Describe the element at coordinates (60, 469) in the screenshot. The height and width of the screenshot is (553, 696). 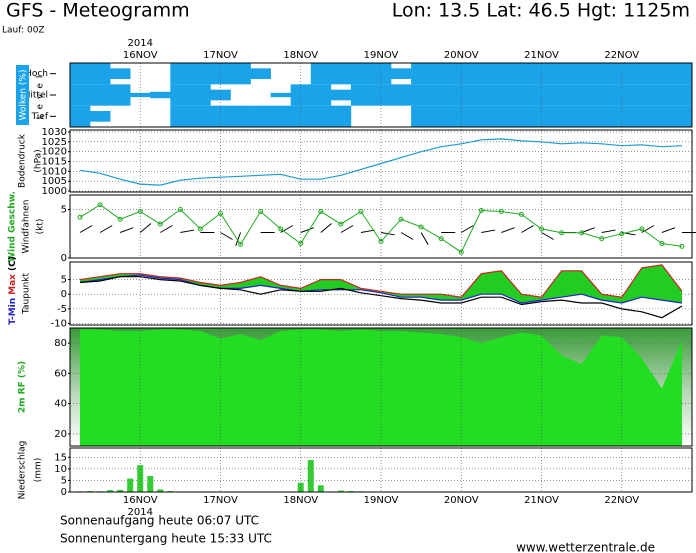
I see `y-tick-label: 10` at that location.